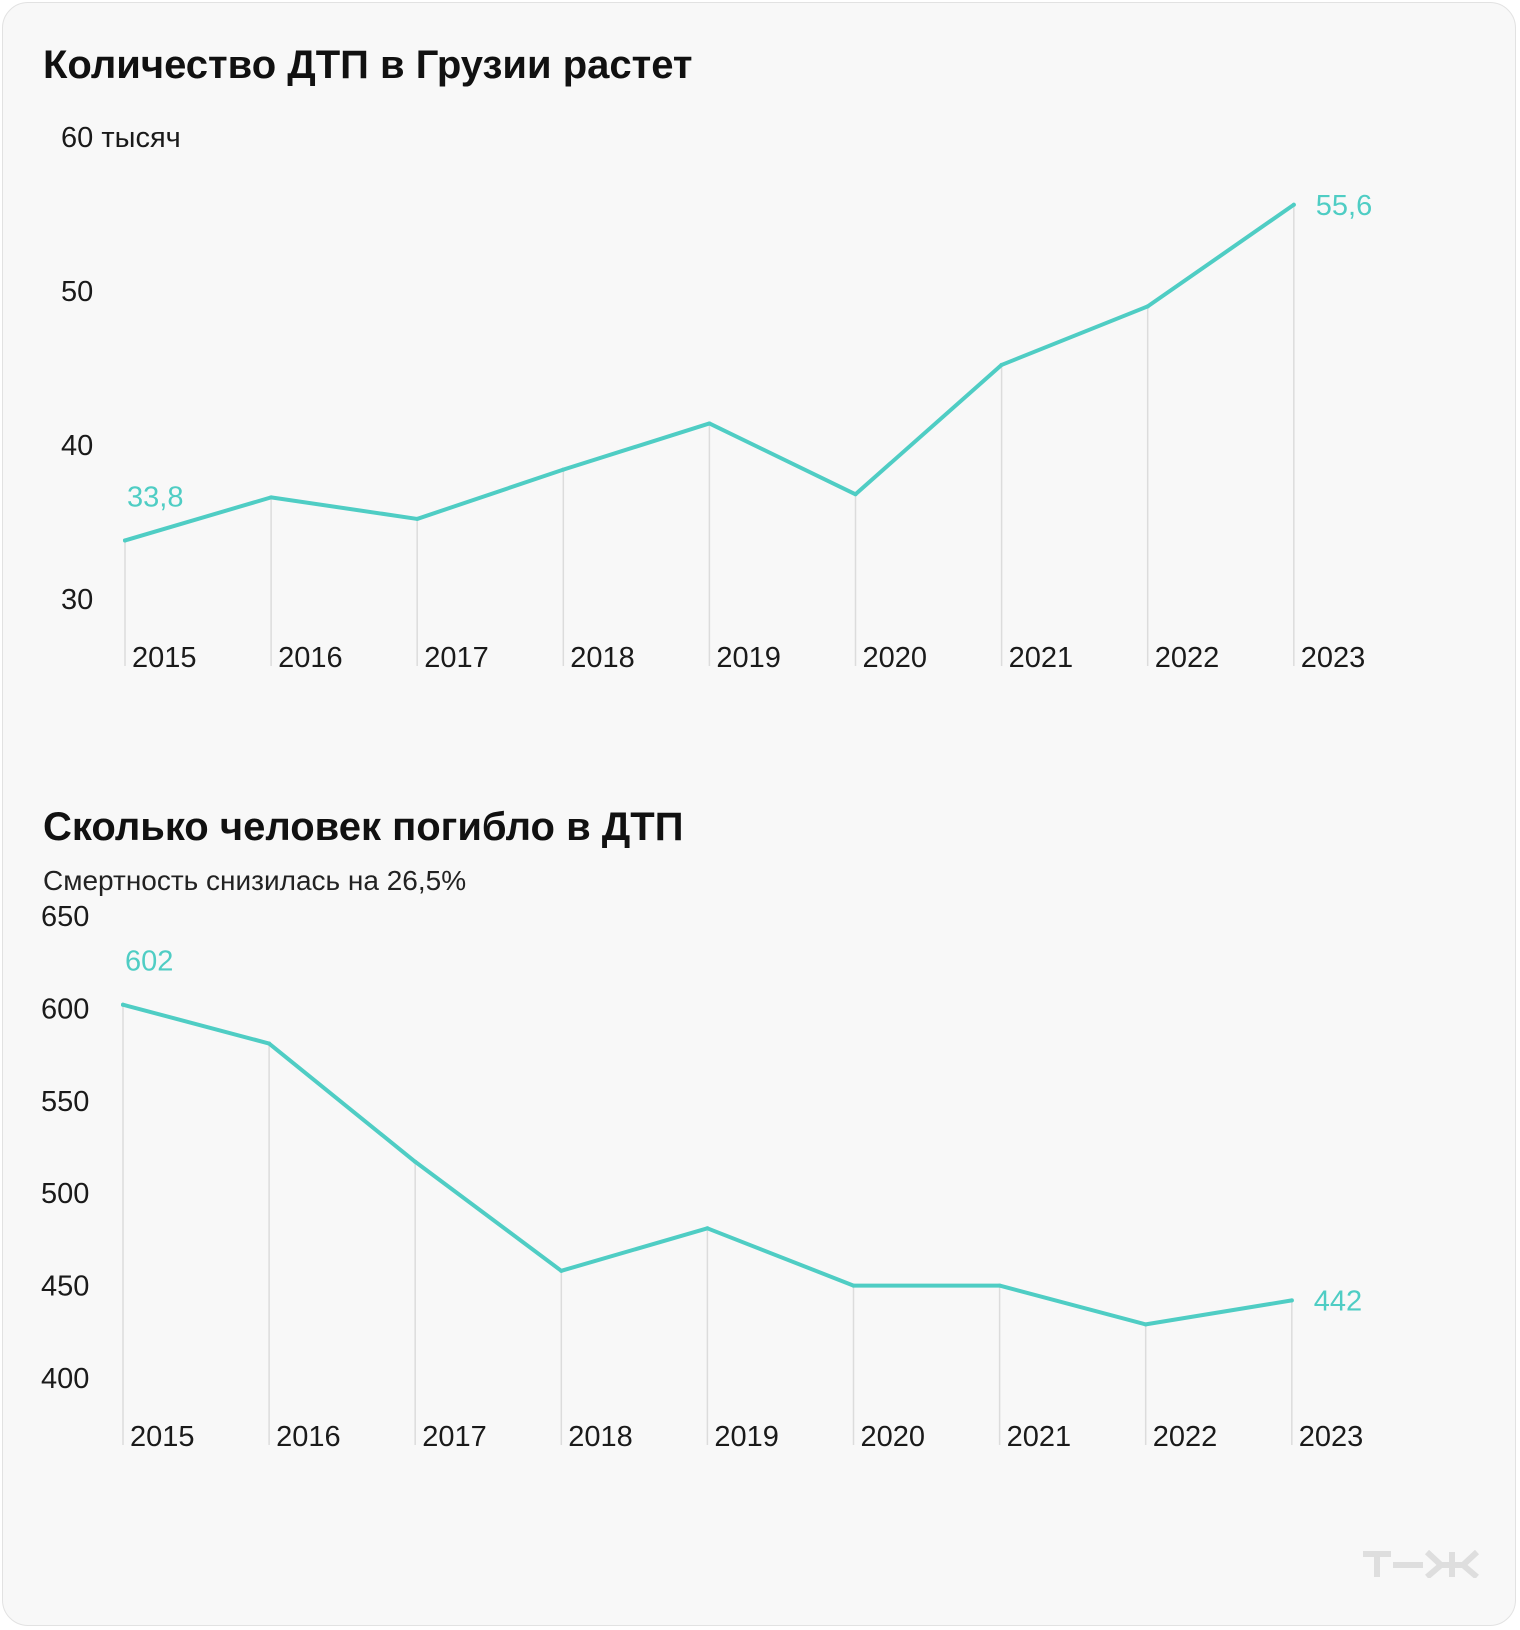 This screenshot has width=1520, height=1630. What do you see at coordinates (149, 962) in the screenshot?
I see `data-label-2015: 602` at bounding box center [149, 962].